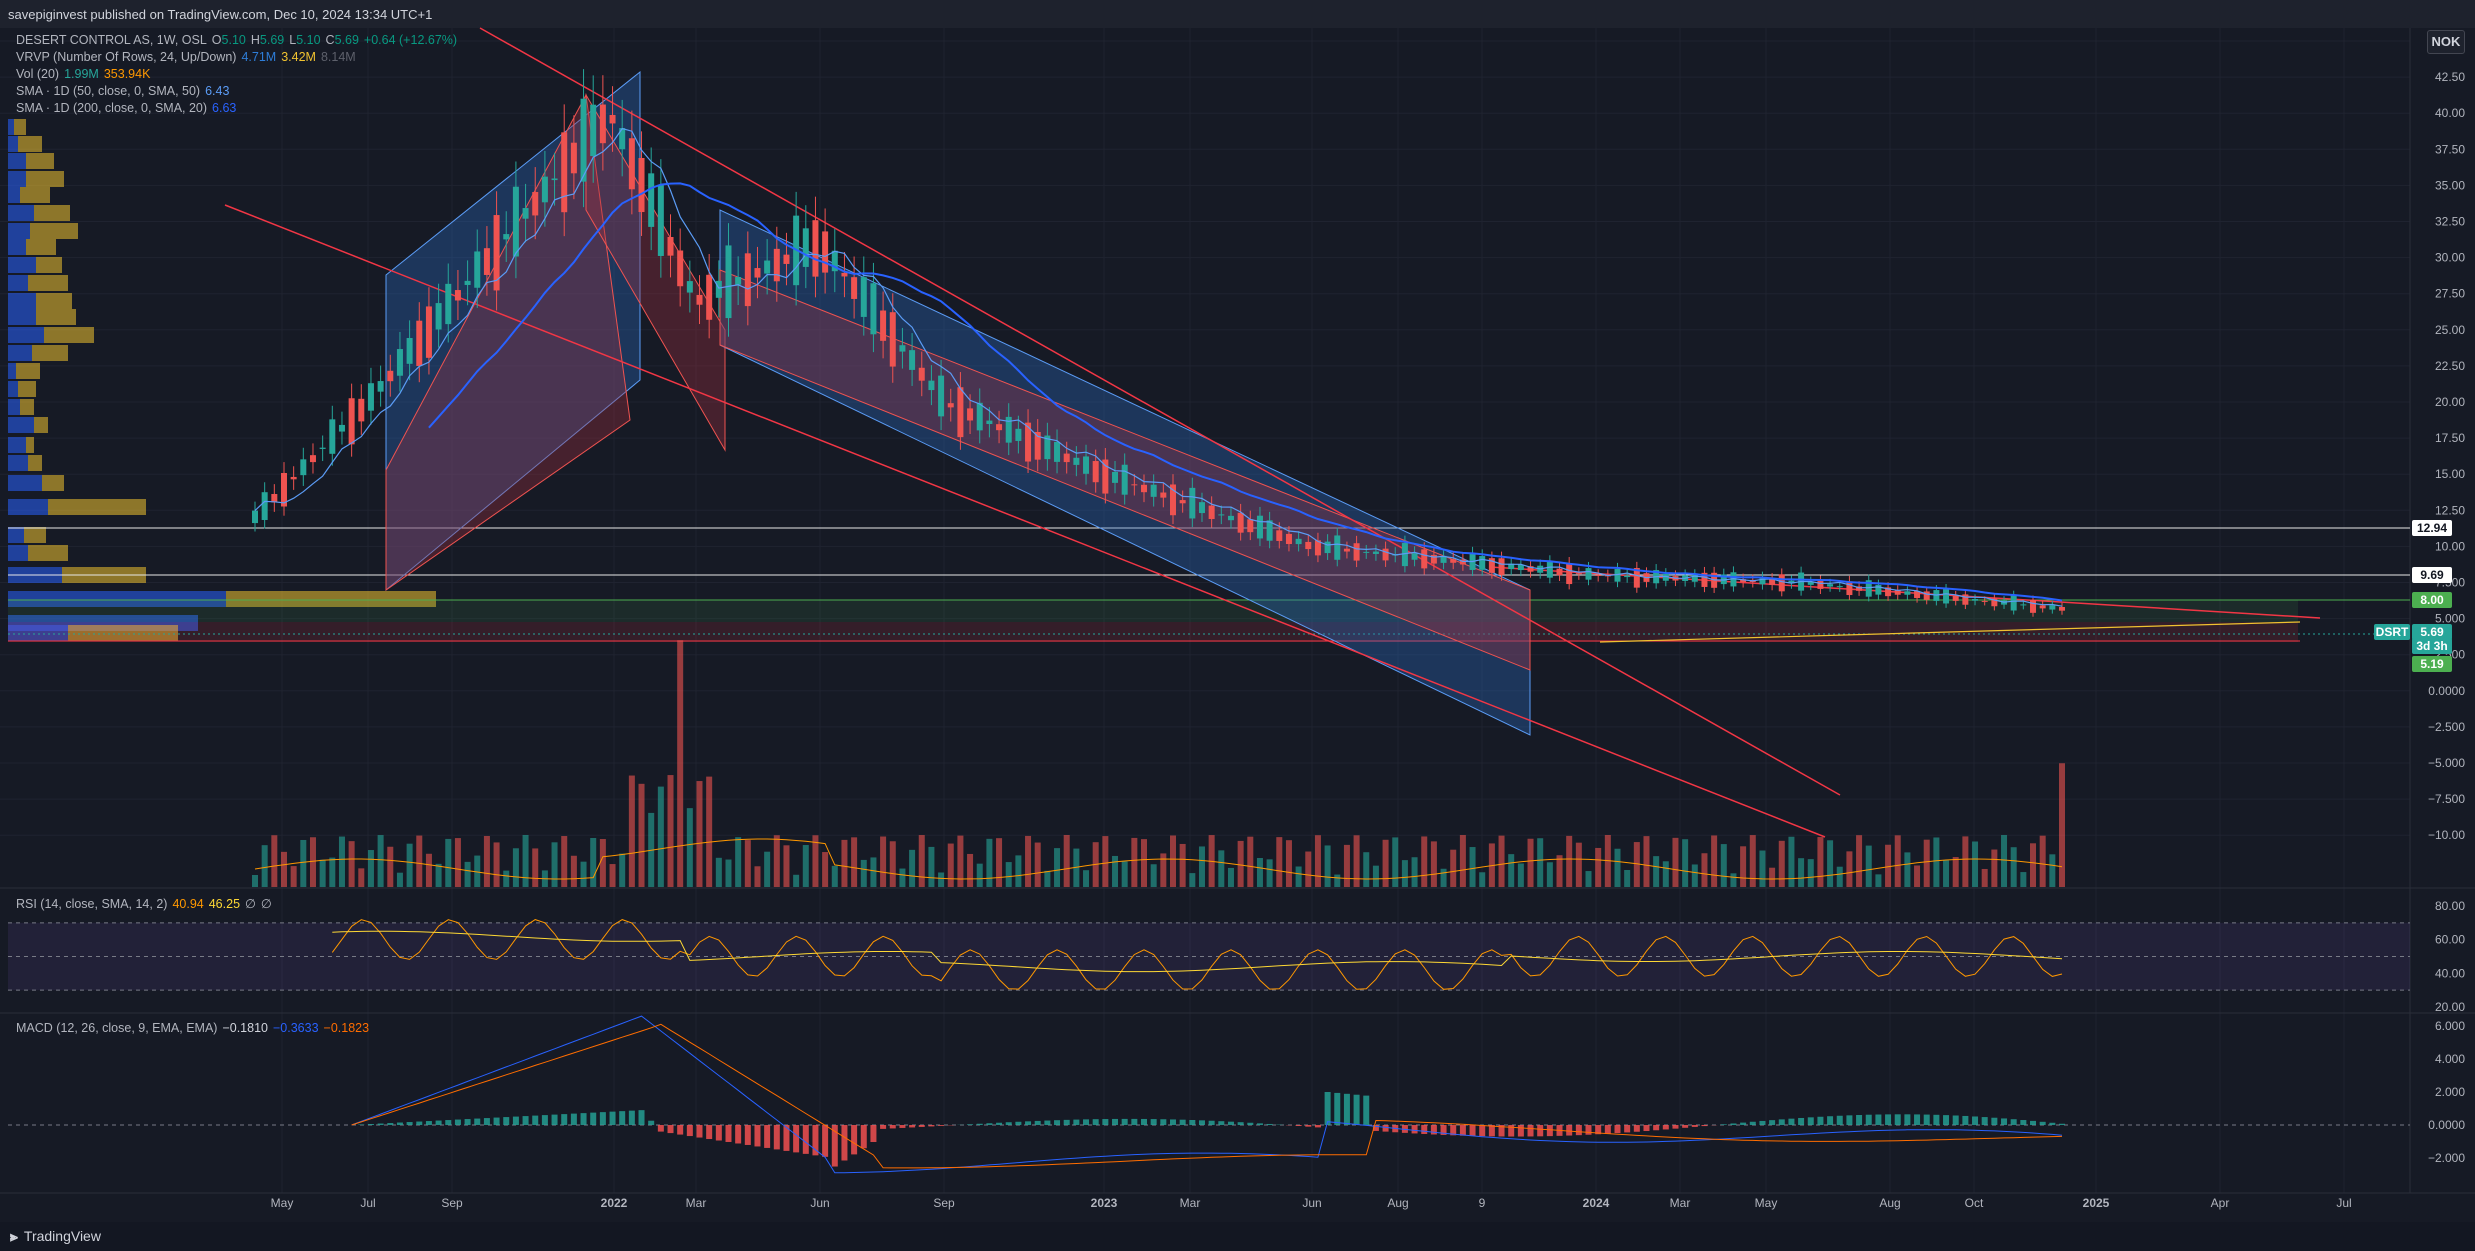 This screenshot has width=2475, height=1251. What do you see at coordinates (2450, 185) in the screenshot?
I see `price-tick: 35.00` at bounding box center [2450, 185].